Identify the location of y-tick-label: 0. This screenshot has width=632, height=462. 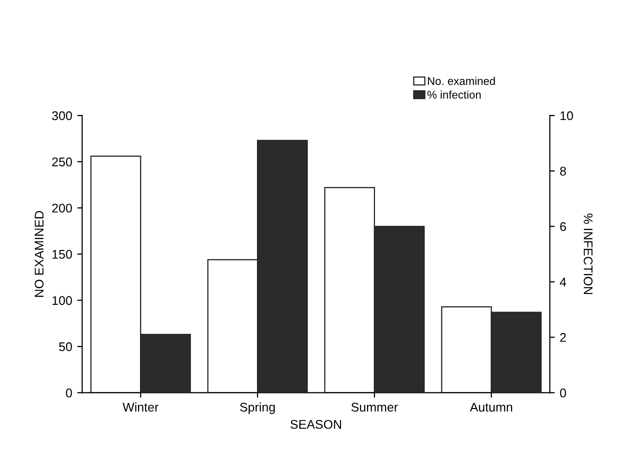
(69, 393).